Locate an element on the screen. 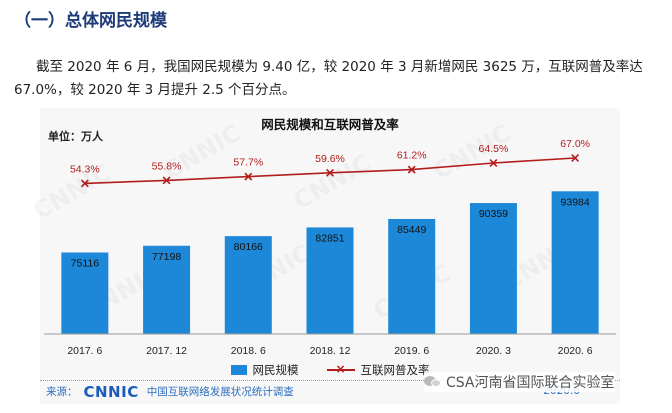 Image resolution: width=672 pixels, height=413 pixels. cnnic-logo: CNNIC is located at coordinates (111, 391).